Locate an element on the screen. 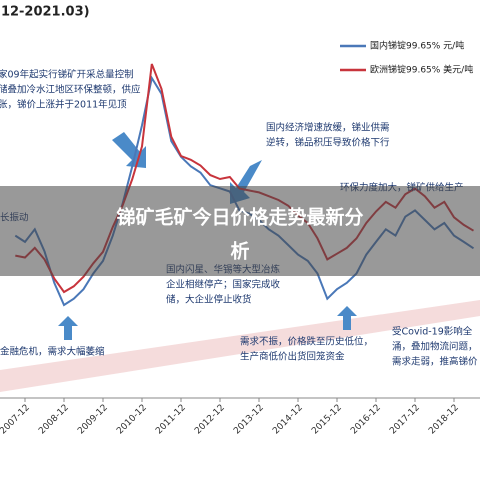 This screenshot has width=480, height=480. x-tick-label: 2011-12 is located at coordinates (171, 420).